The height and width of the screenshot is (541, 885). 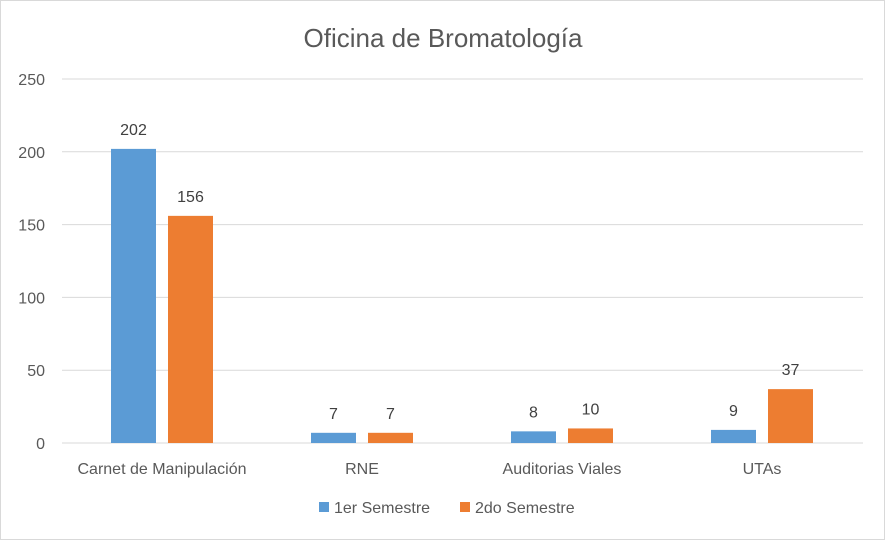 I want to click on legend-label: 1er Semestre, so click(x=382, y=508).